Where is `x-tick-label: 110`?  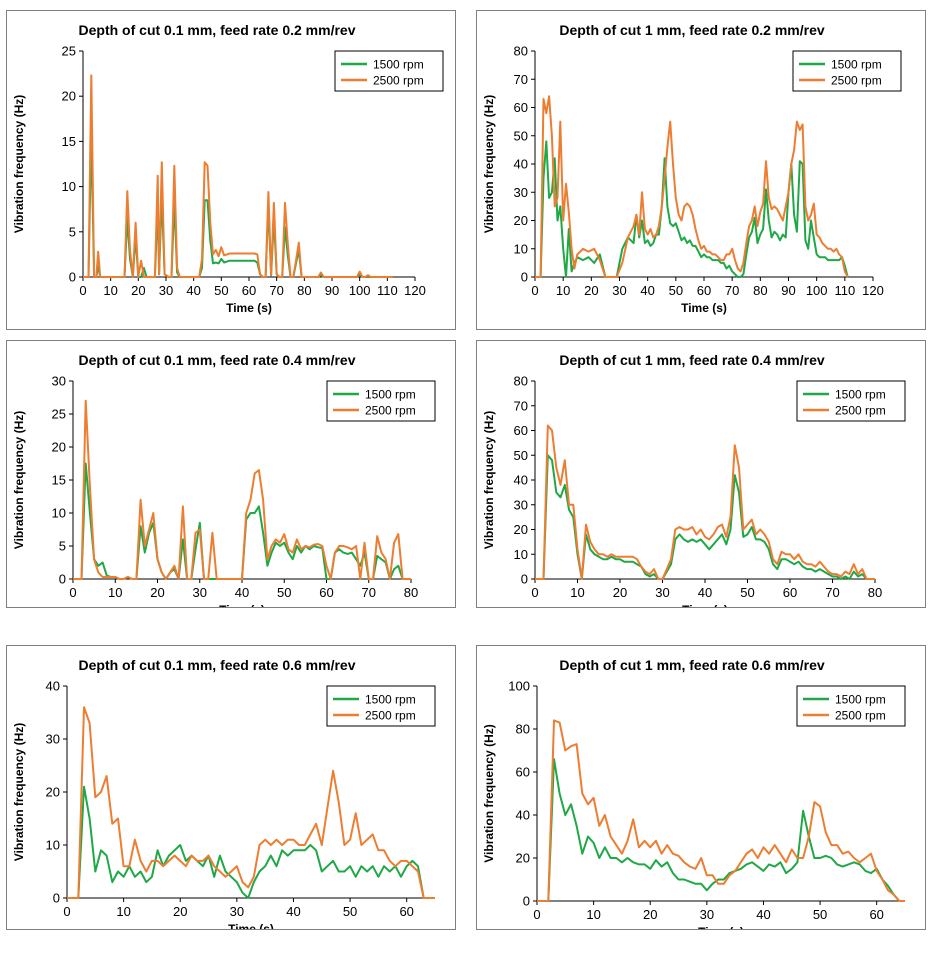
x-tick-label: 110 is located at coordinates (844, 290).